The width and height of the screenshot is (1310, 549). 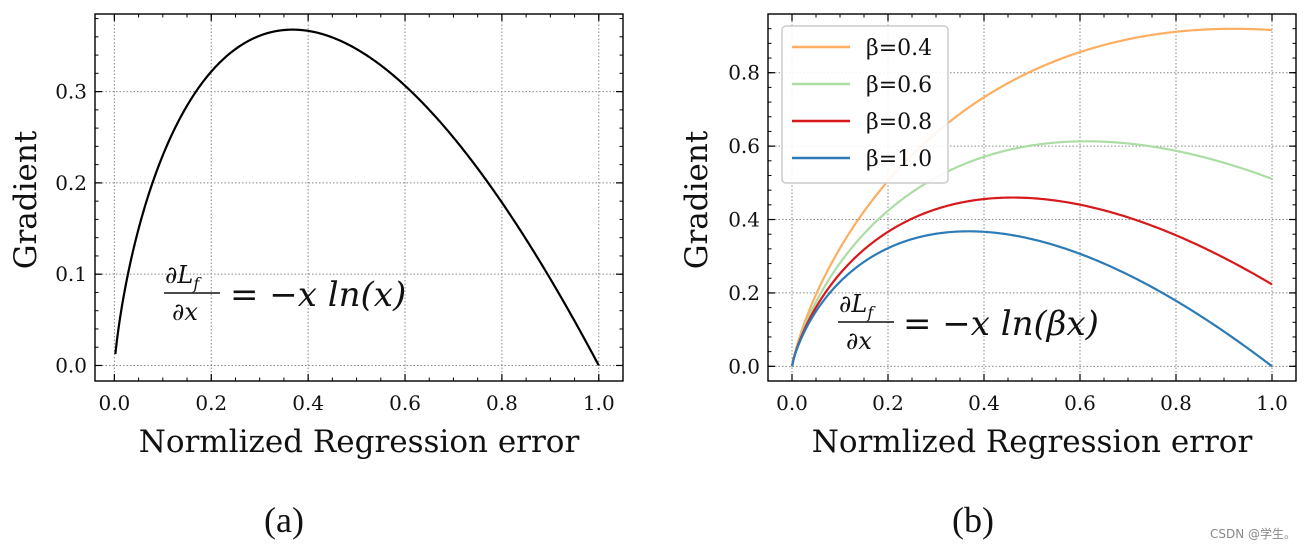 What do you see at coordinates (197, 283) in the screenshot?
I see `chart-a-eq-numerator-sub: f` at bounding box center [197, 283].